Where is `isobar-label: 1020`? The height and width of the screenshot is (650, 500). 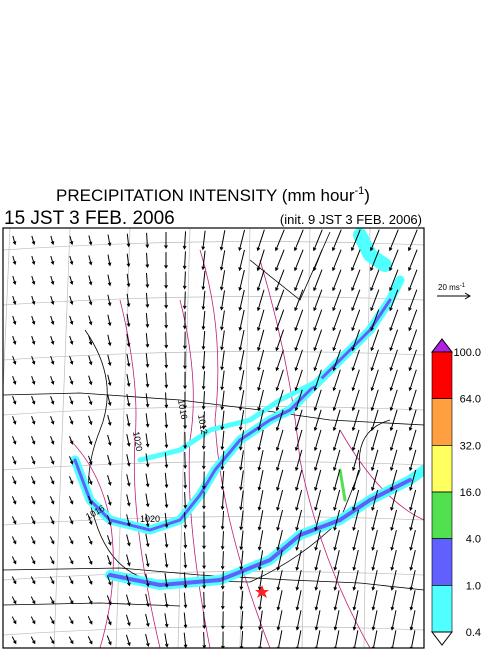 isobar-label: 1020 is located at coordinates (137, 441).